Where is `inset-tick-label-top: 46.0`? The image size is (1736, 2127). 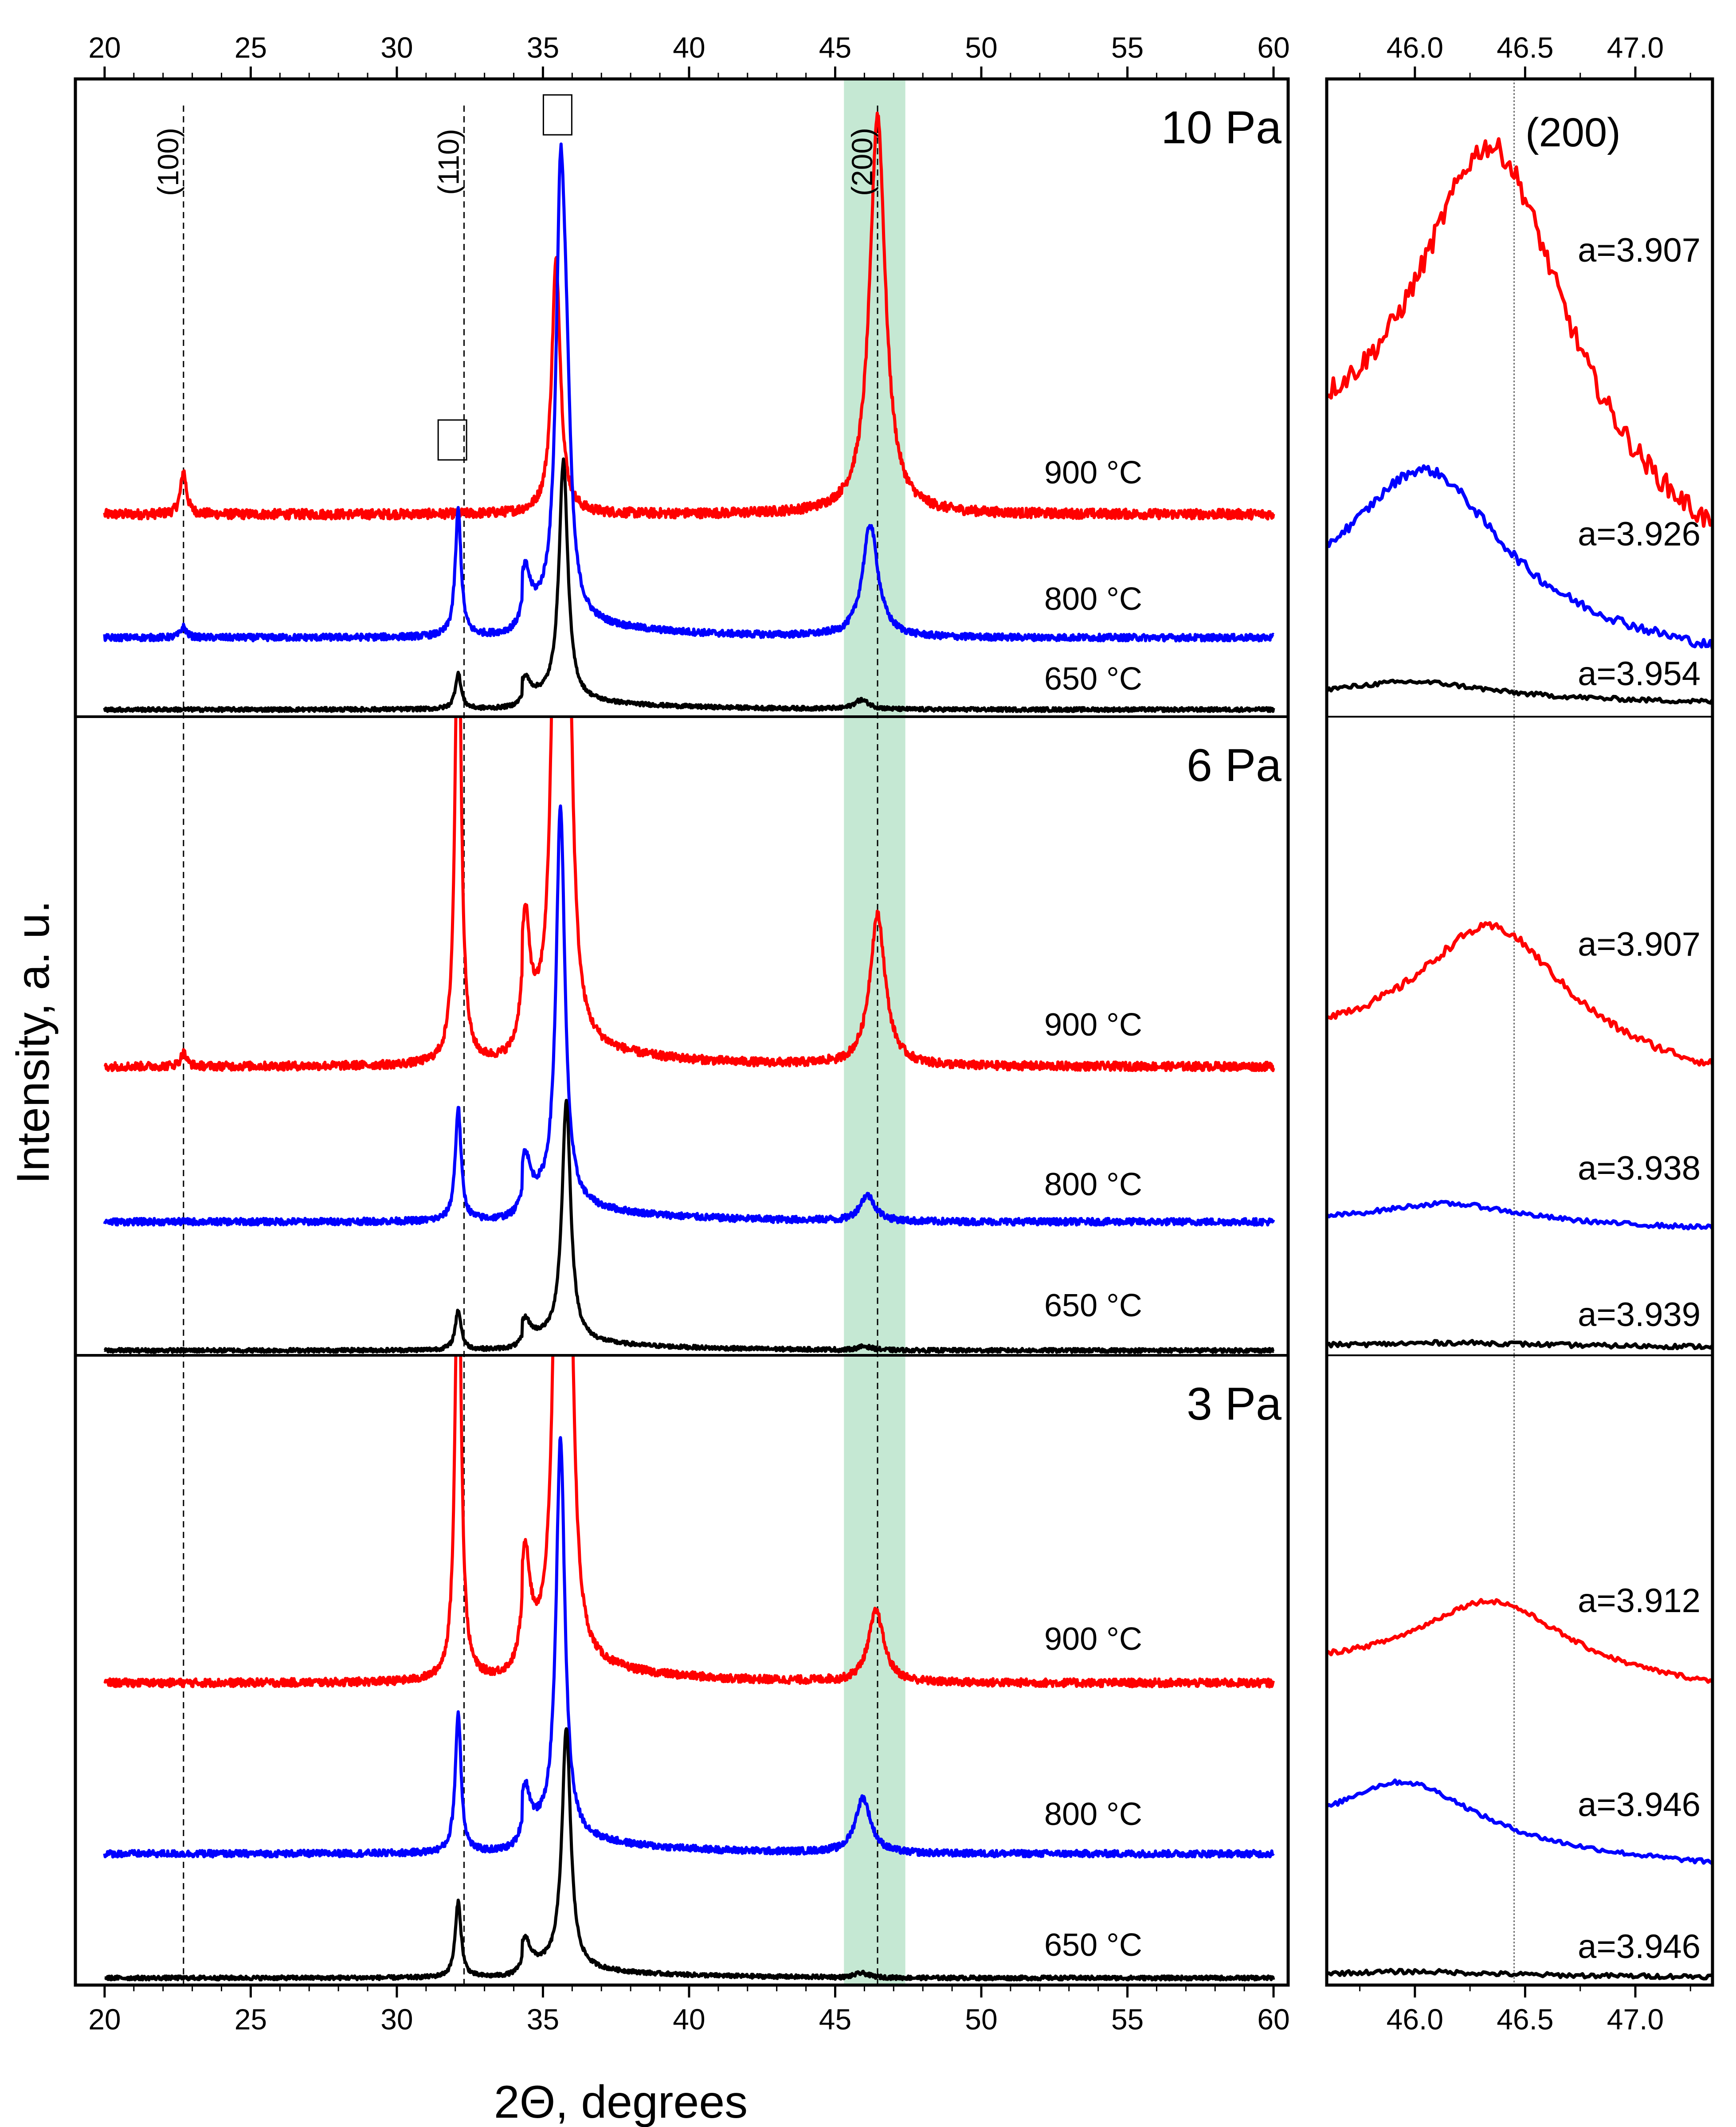 inset-tick-label-top: 46.0 is located at coordinates (1415, 47).